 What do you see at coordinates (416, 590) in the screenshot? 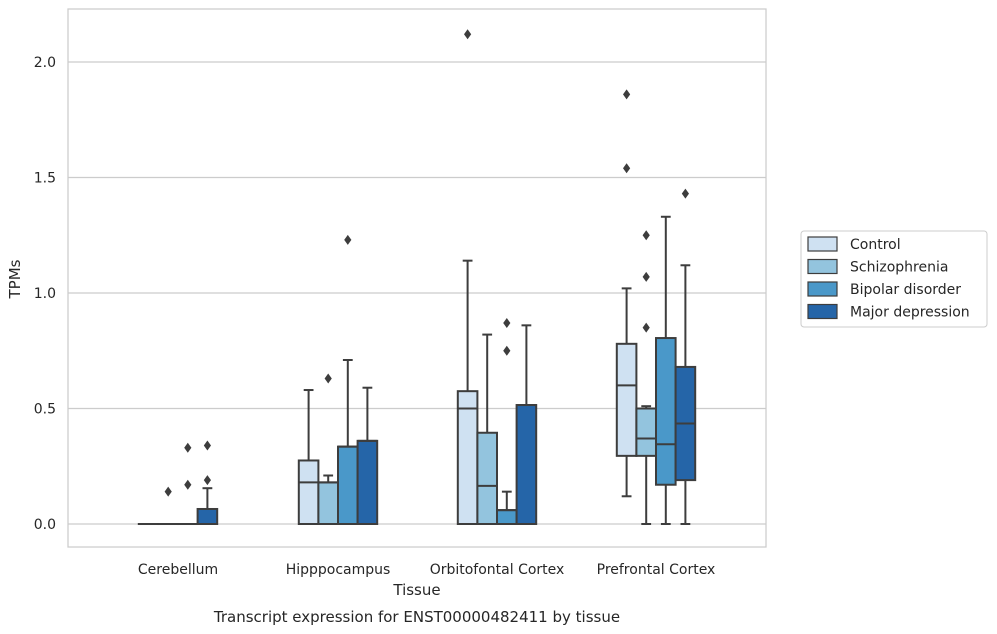
I see `x-axis-title: Tissue` at bounding box center [416, 590].